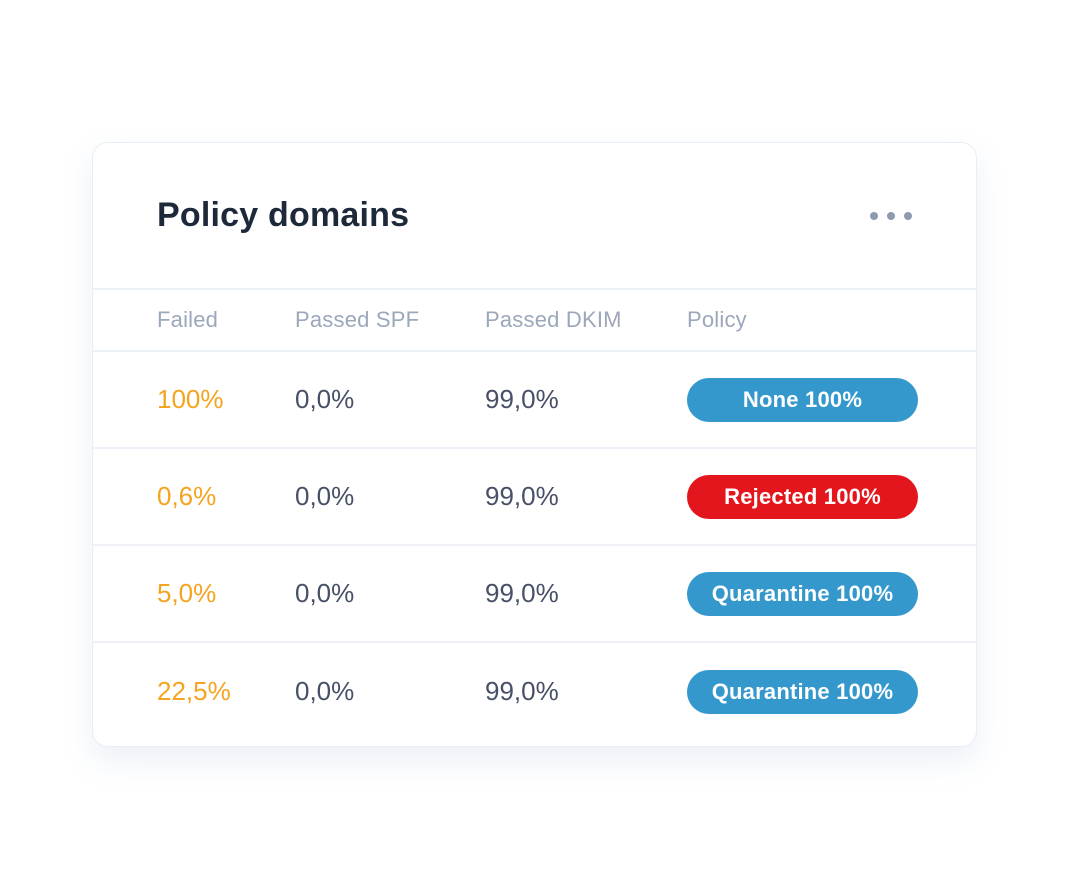  Describe the element at coordinates (802, 399) in the screenshot. I see `policy-badge: None 100%` at that location.